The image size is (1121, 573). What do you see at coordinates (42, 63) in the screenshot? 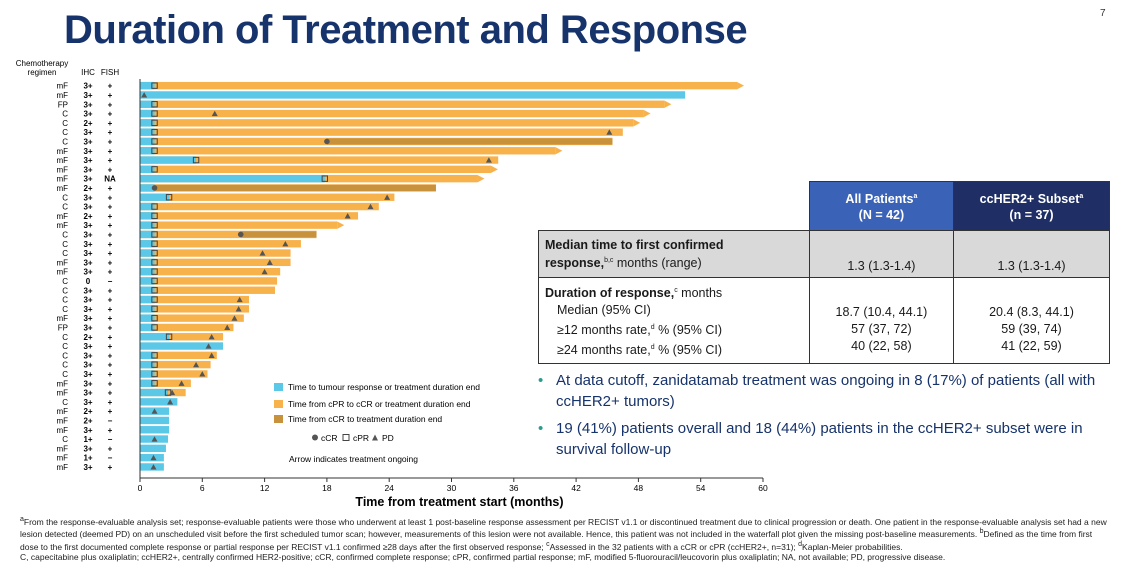
I see `regimen-header: Chemotherapy` at bounding box center [42, 63].